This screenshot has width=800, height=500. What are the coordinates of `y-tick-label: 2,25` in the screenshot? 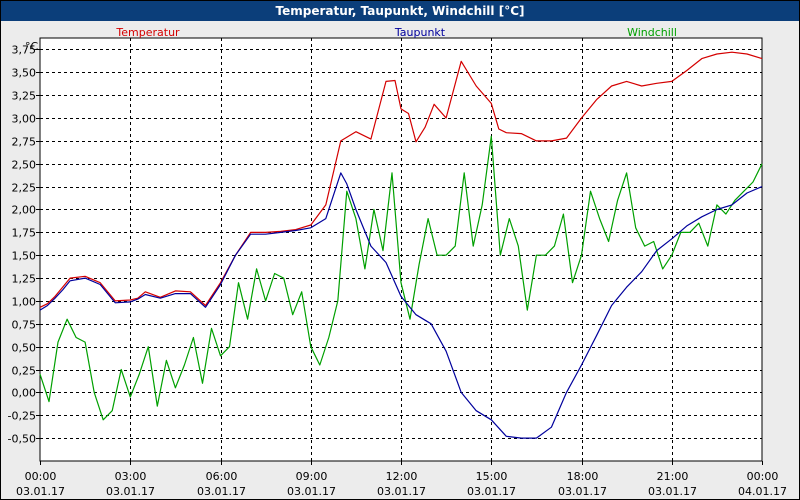 It's located at (24, 188).